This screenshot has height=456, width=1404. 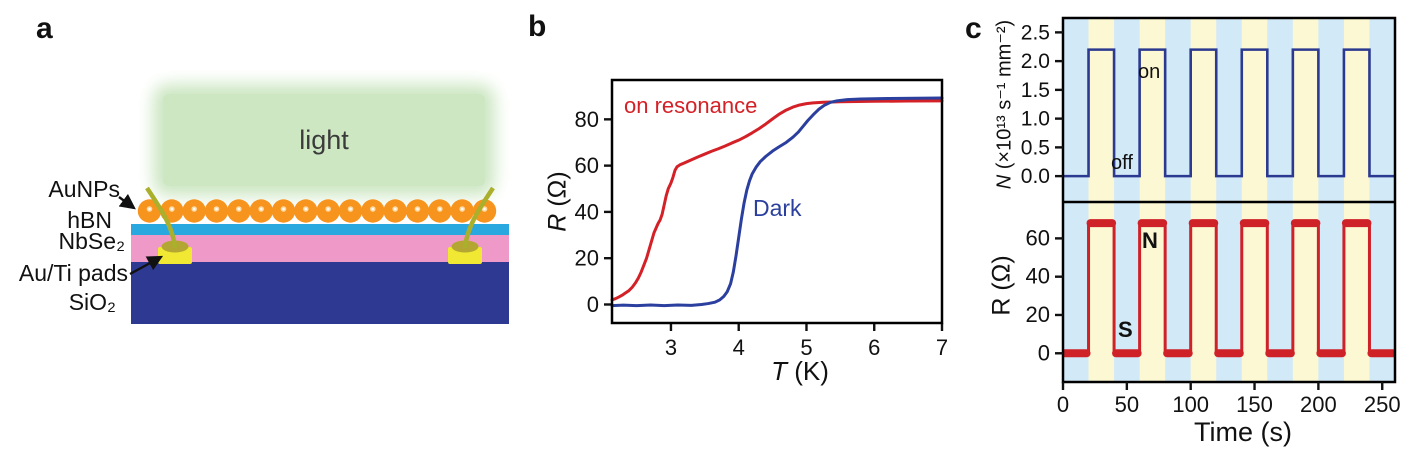 What do you see at coordinates (587, 211) in the screenshot?
I see `b-y-tick-label: 40` at bounding box center [587, 211].